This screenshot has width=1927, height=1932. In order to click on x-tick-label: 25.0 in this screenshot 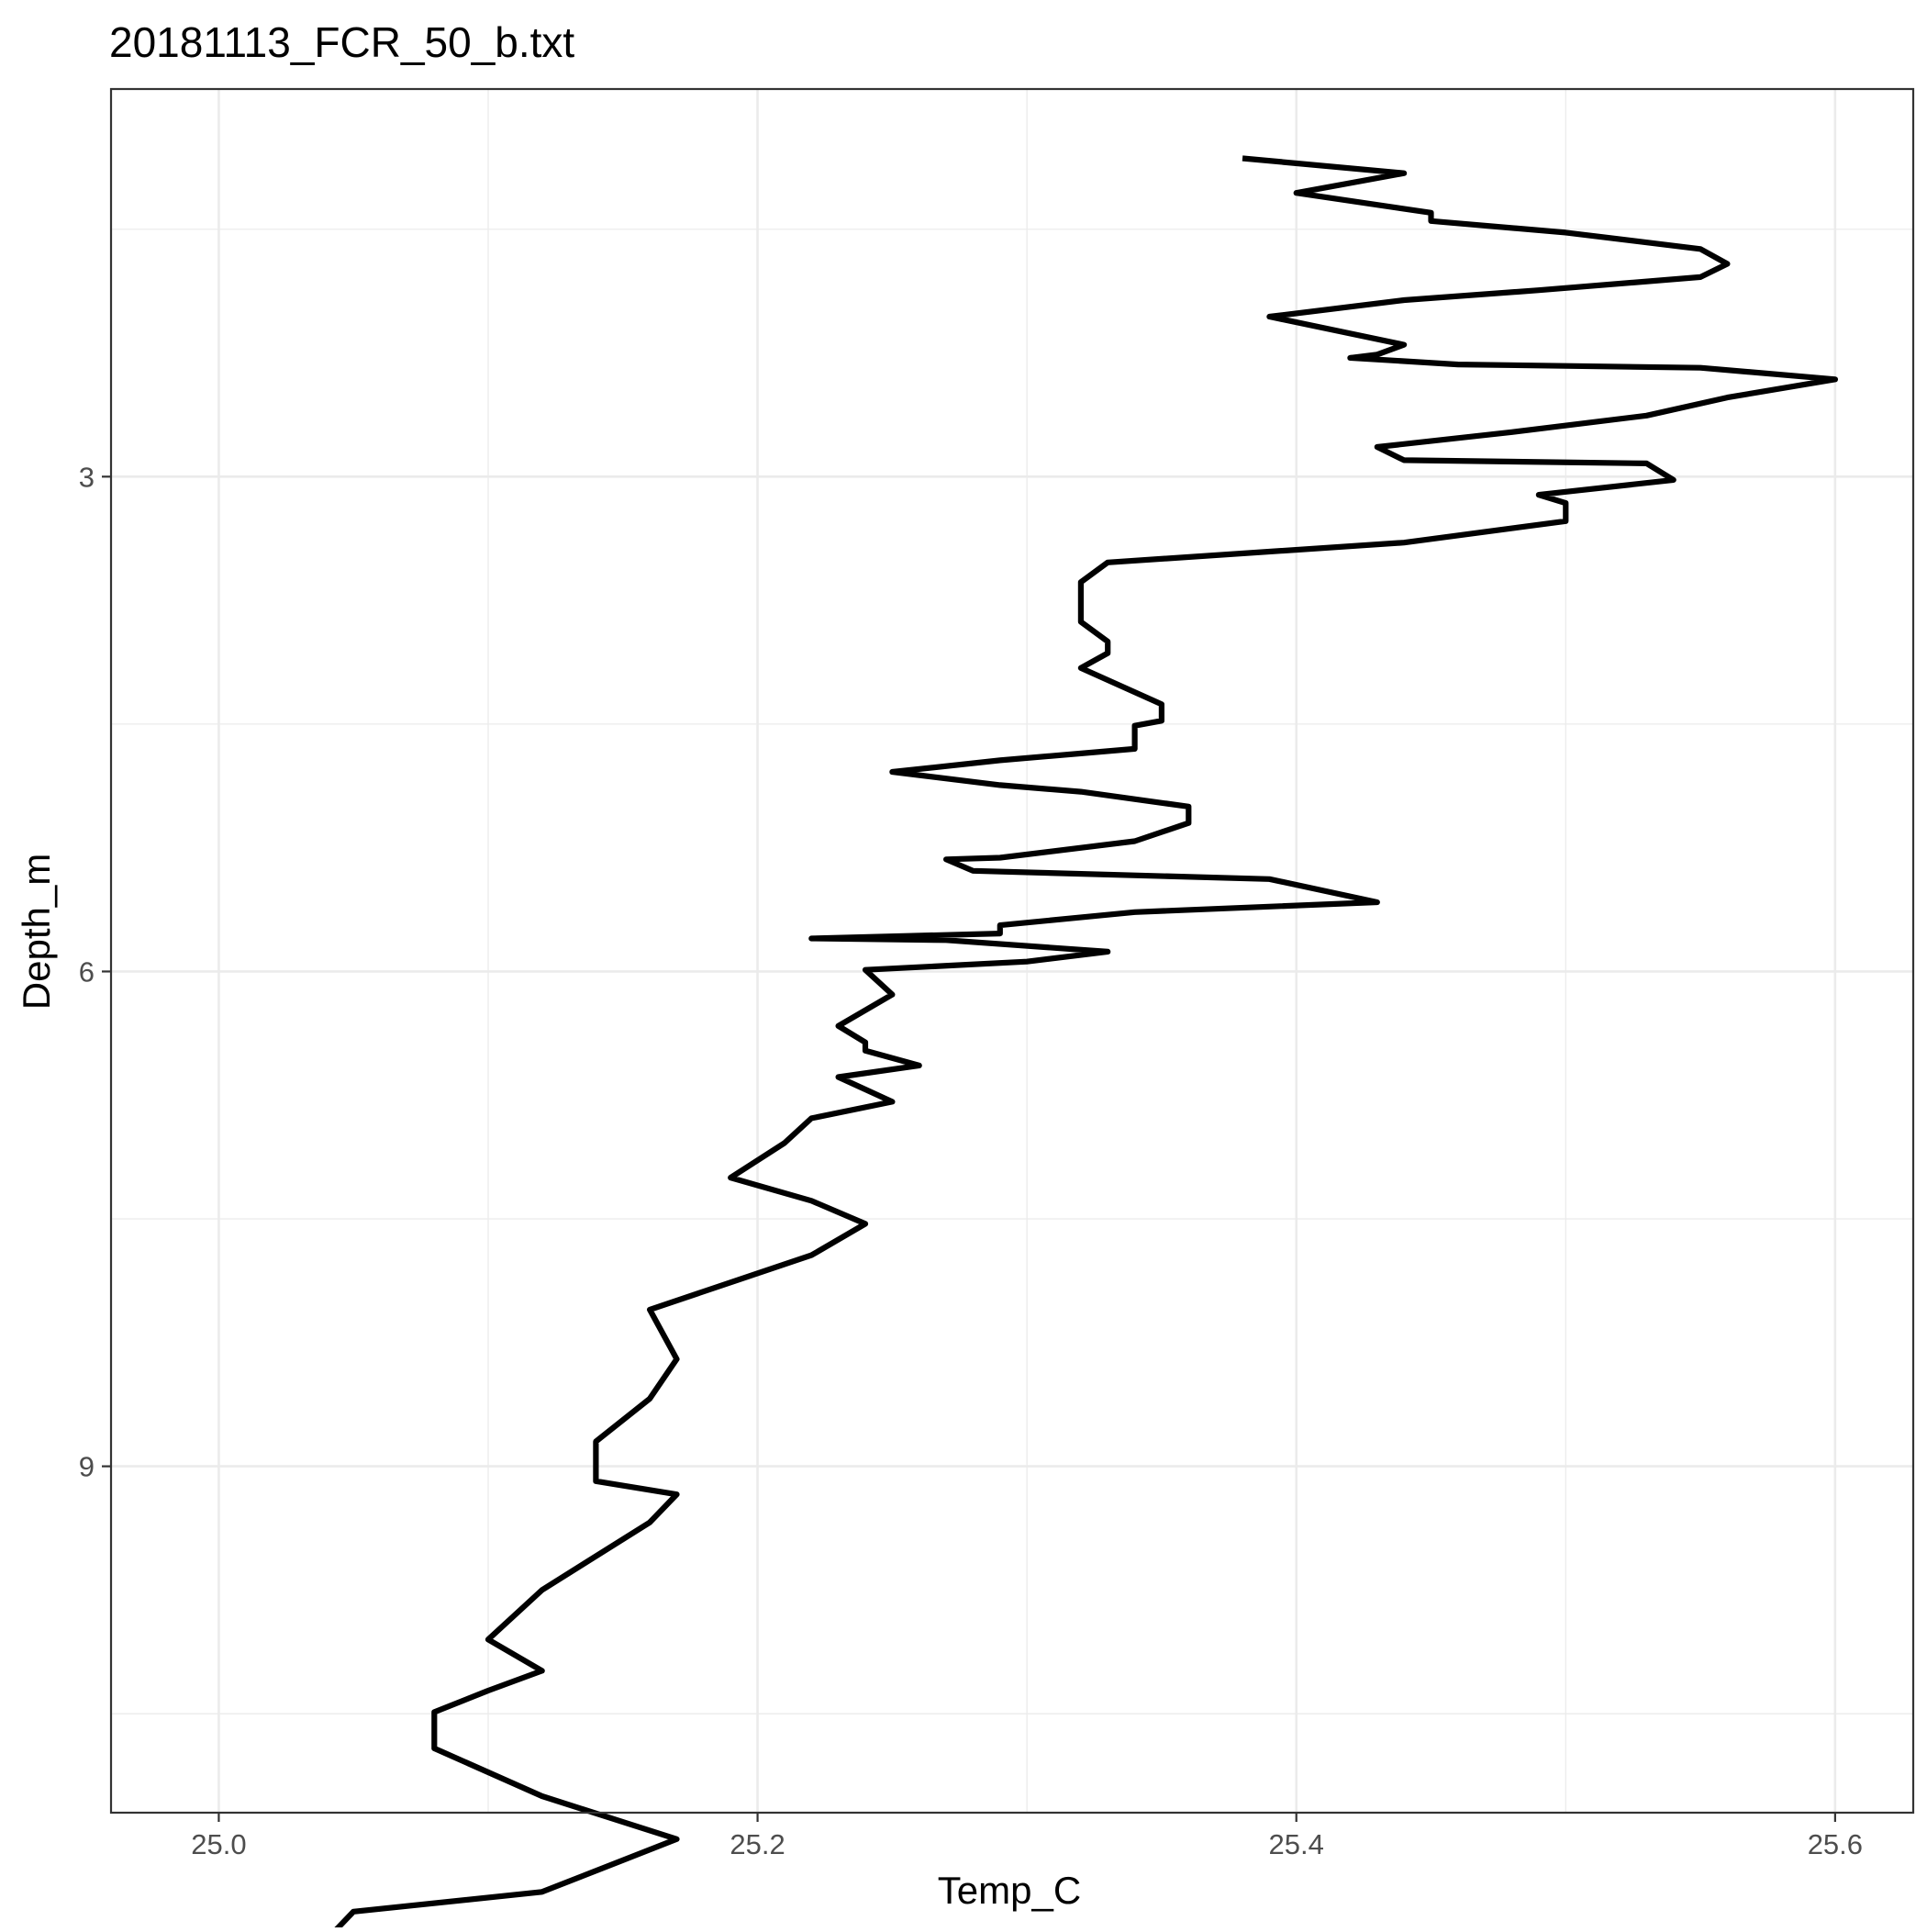, I will do `click(218, 1844)`.